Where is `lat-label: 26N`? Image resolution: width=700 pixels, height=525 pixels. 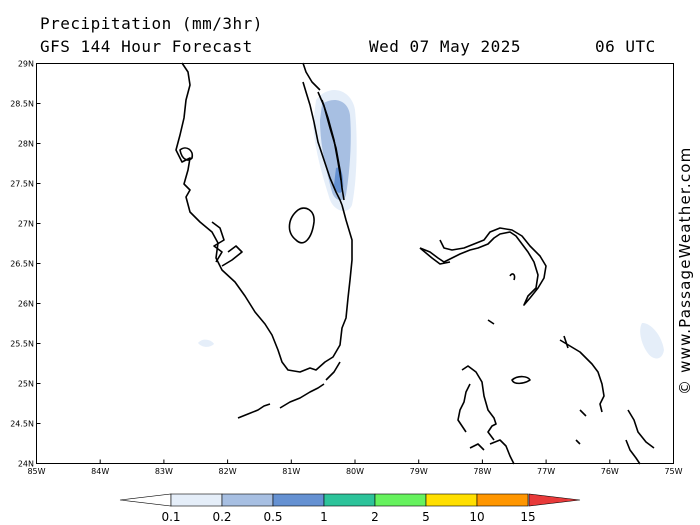 lat-label: 26N is located at coordinates (26, 304).